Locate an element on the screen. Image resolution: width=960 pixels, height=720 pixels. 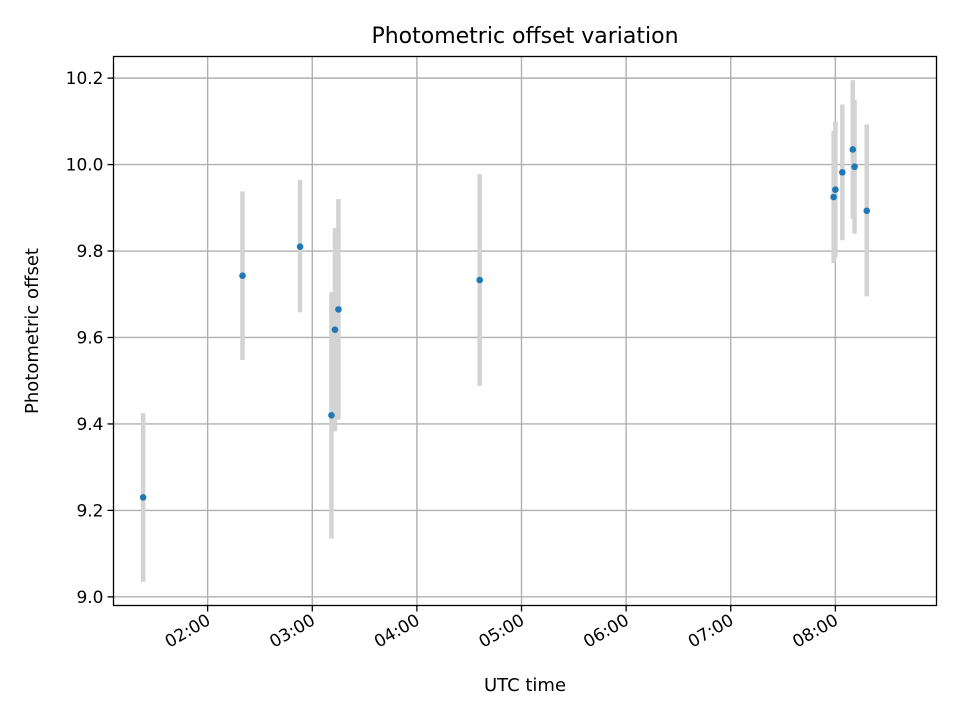
x-tick-label: 04:00 is located at coordinates (397, 632).